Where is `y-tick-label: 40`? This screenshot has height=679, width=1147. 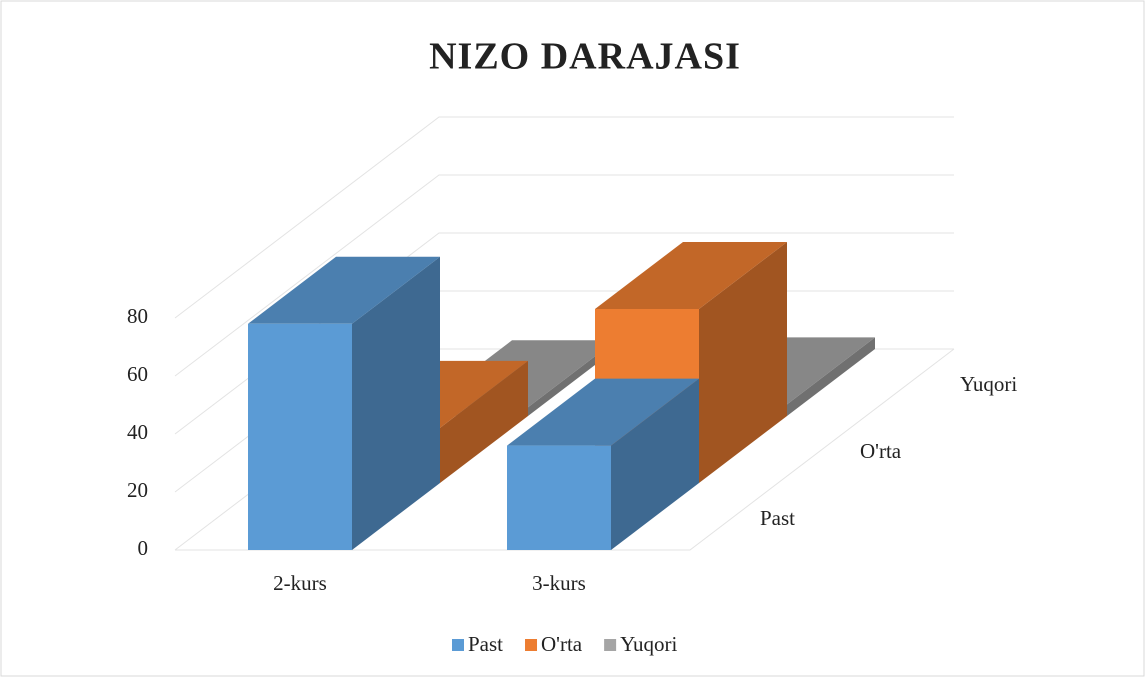 y-tick-label: 40 is located at coordinates (137, 432).